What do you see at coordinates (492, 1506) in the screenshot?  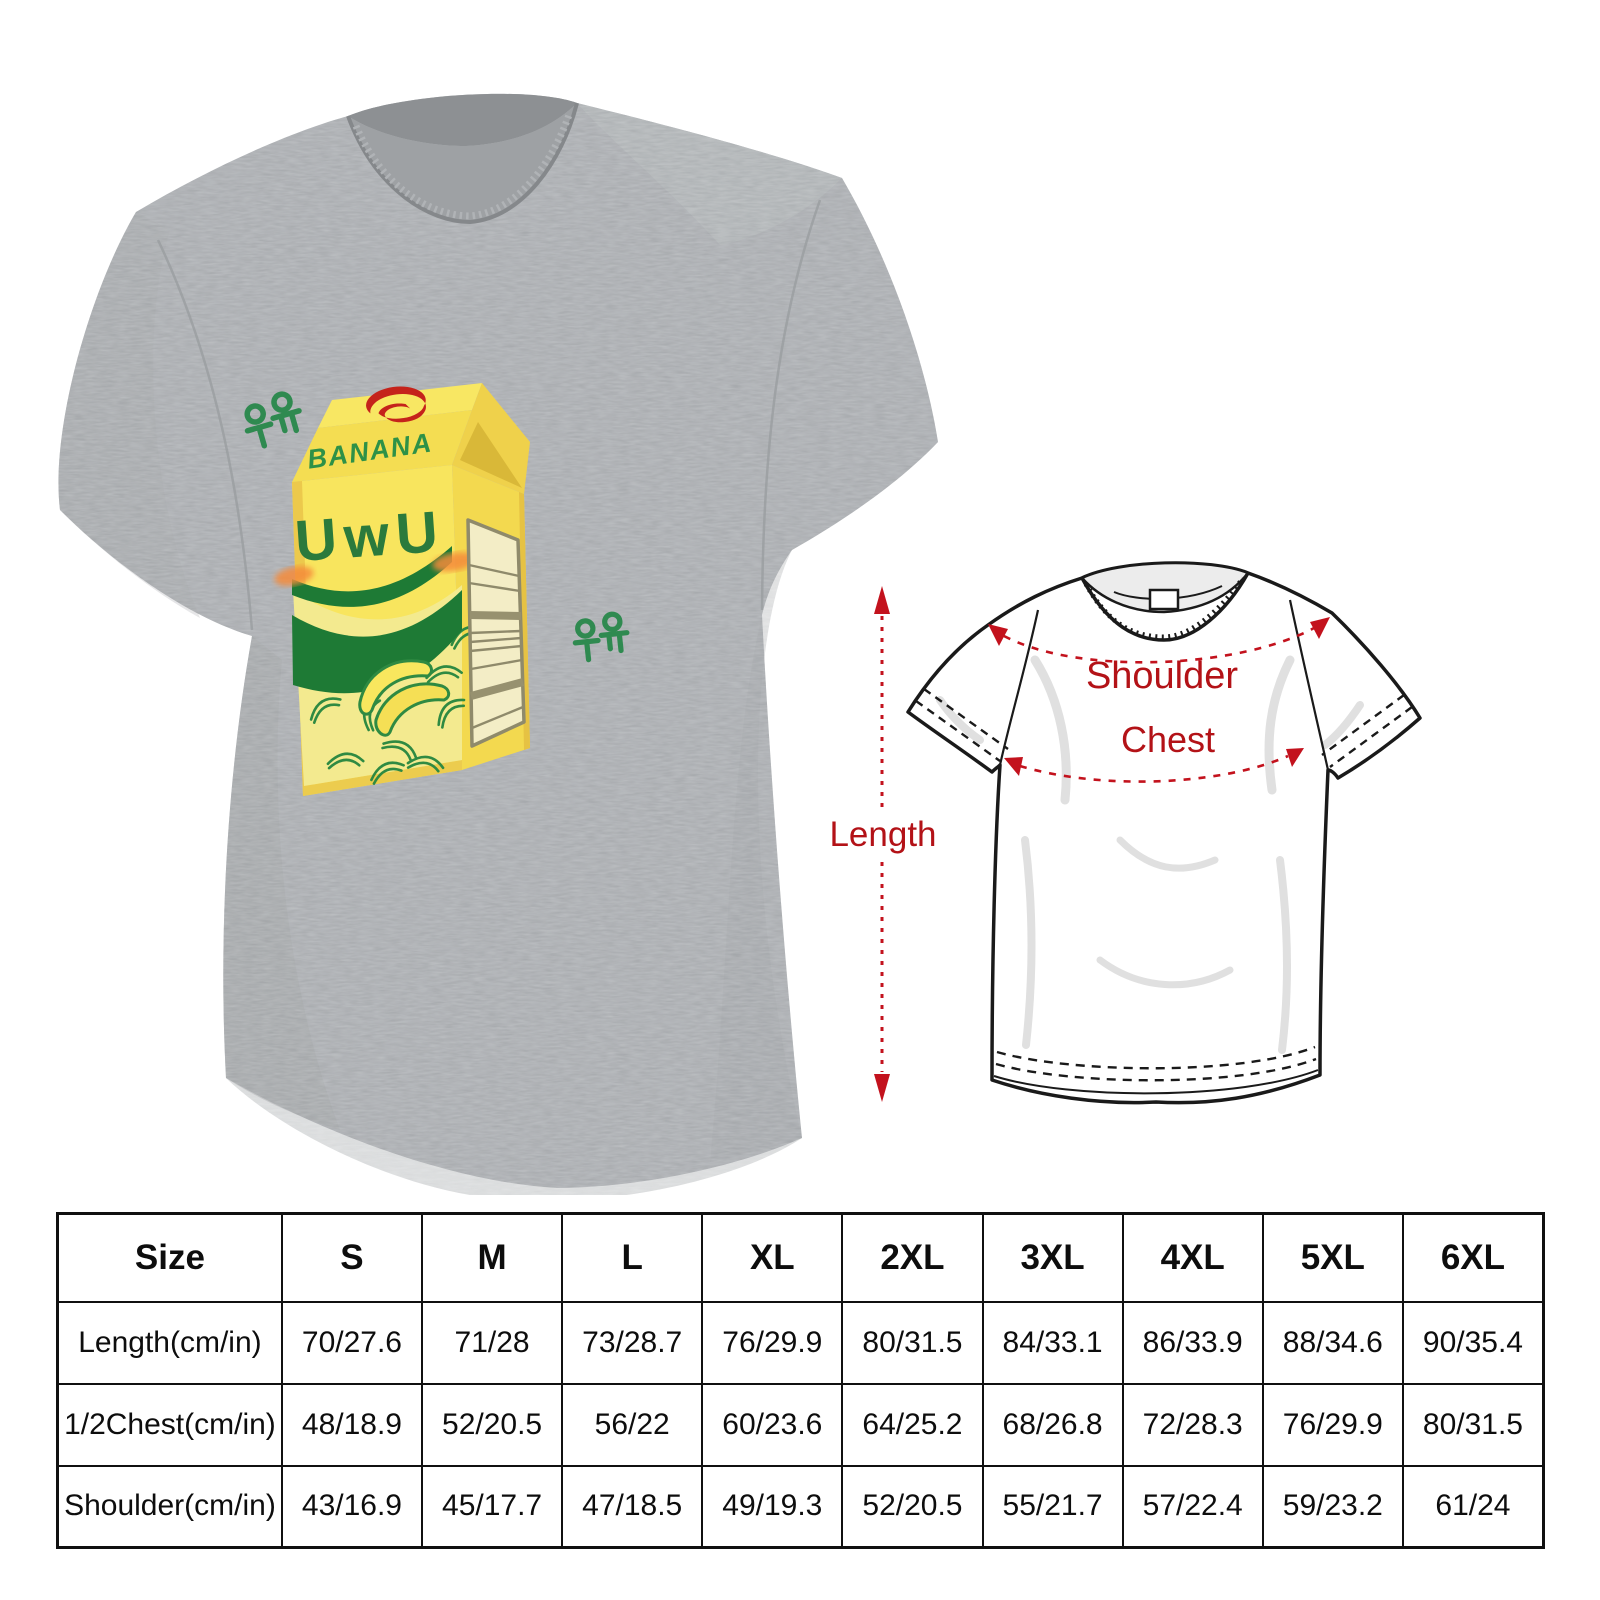 I see `shoulder-value: 45/17.7` at bounding box center [492, 1506].